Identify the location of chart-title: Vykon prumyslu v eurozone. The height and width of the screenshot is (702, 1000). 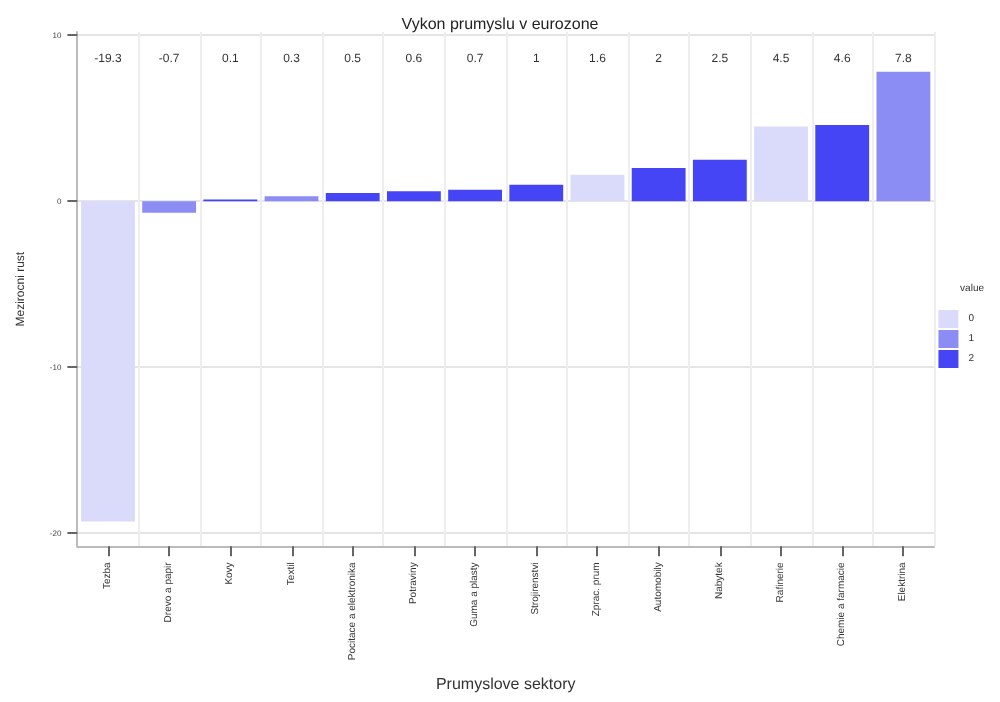
(500, 24).